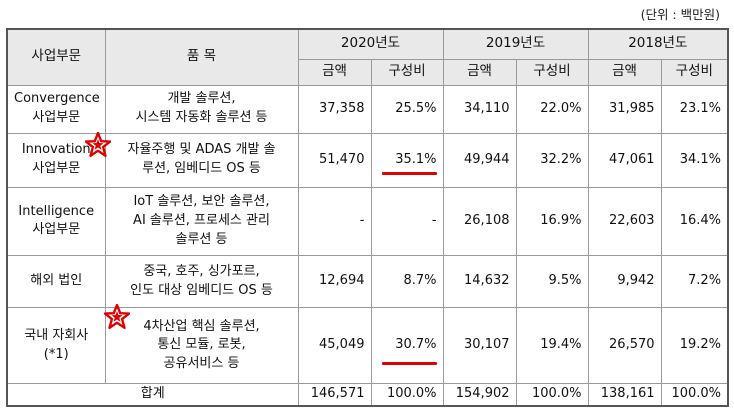  I want to click on header-segment: 사업부문, so click(56, 57).